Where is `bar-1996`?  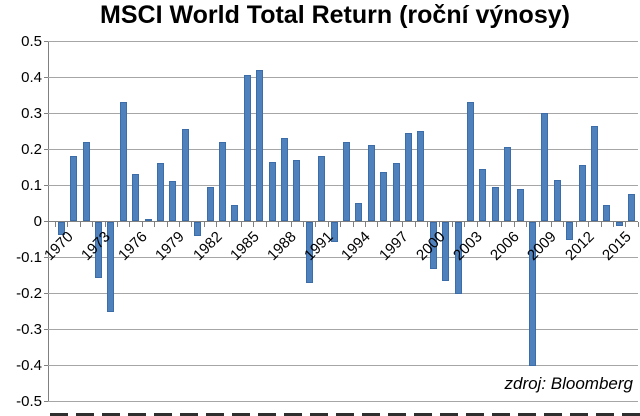
bar-1996 is located at coordinates (384, 196).